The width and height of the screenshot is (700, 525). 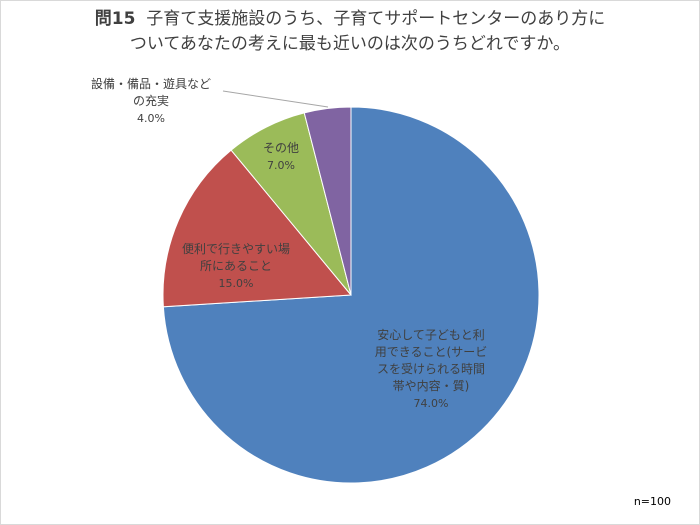 I want to click on label-purple: 設備・備品・遊具など の充実 4.0%, so click(x=150, y=101).